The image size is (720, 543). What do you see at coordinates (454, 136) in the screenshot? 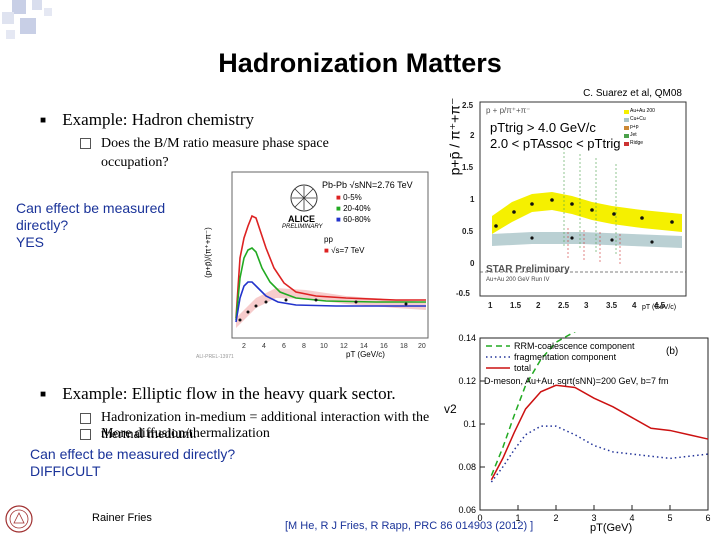
I see `star-ylabel: p+p̄ / π⁺+π⁻` at bounding box center [454, 136].